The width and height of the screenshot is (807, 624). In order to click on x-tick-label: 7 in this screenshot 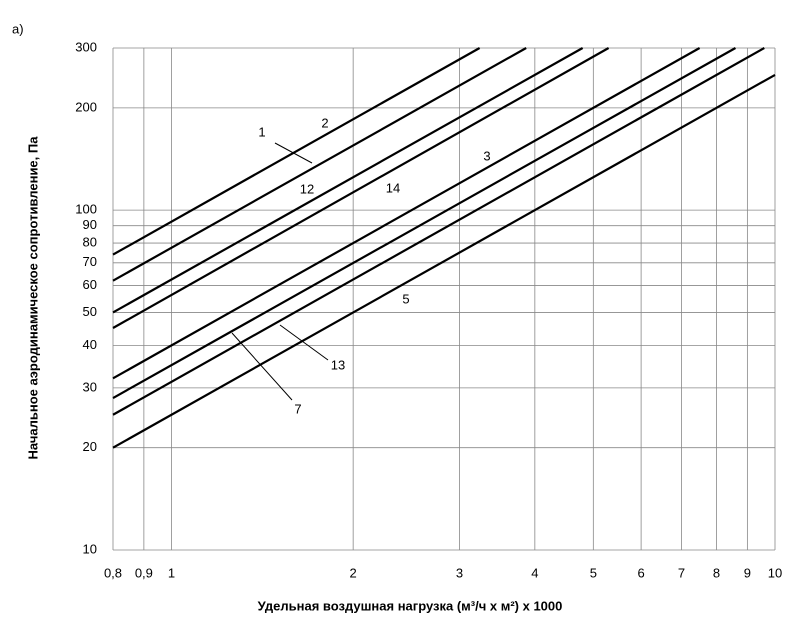, I will do `click(681, 572)`.